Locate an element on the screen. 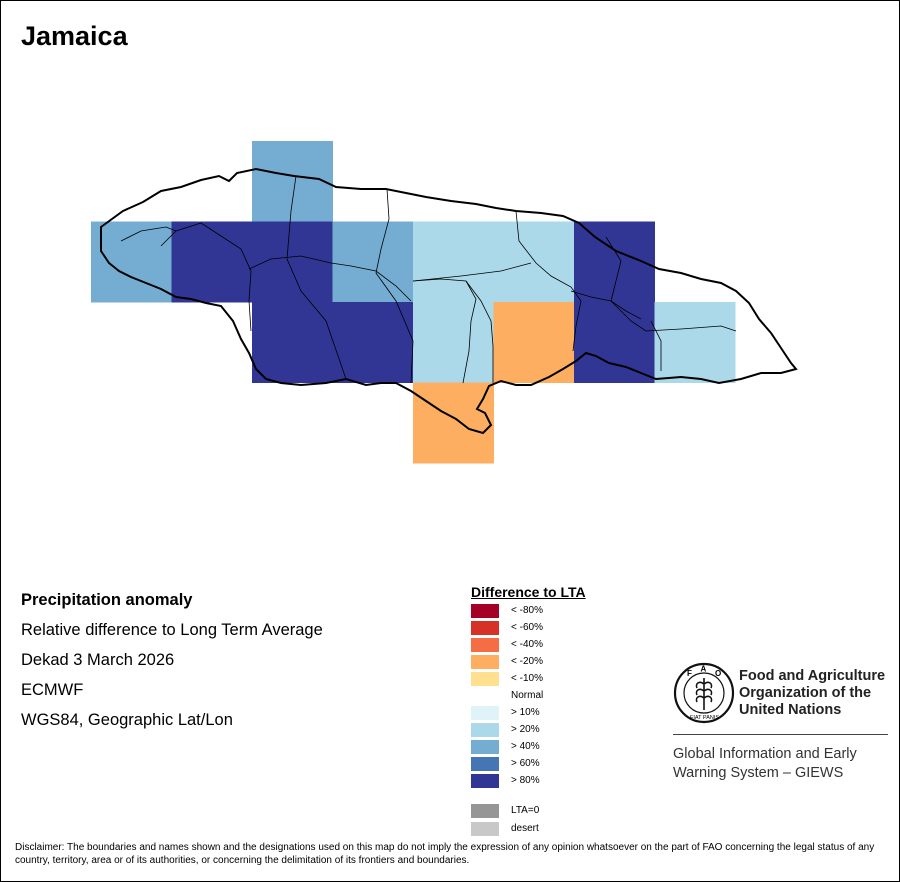 Image resolution: width=900 pixels, height=882 pixels. fao-logo-letter-a: A is located at coordinates (704, 669).